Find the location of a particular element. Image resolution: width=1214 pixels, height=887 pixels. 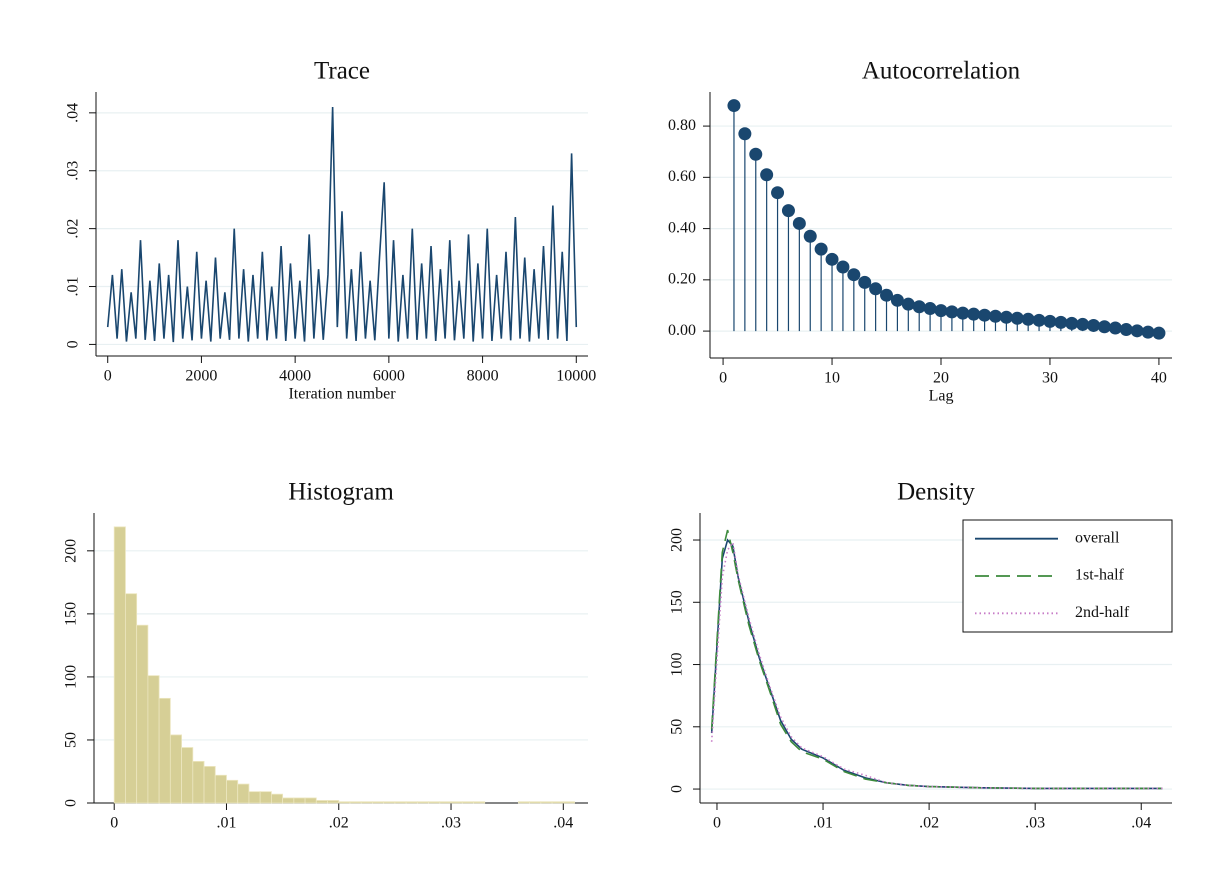

y-tick-label: 0.80 is located at coordinates (682, 125).